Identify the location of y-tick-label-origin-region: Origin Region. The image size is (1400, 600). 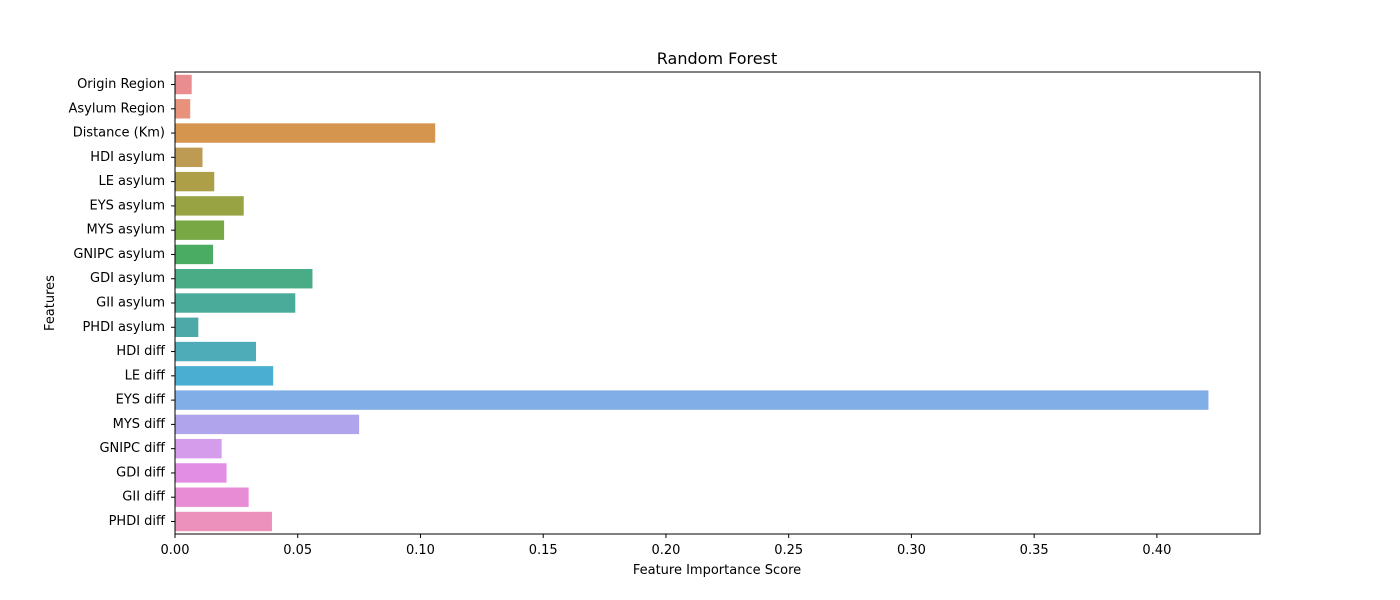
(121, 84).